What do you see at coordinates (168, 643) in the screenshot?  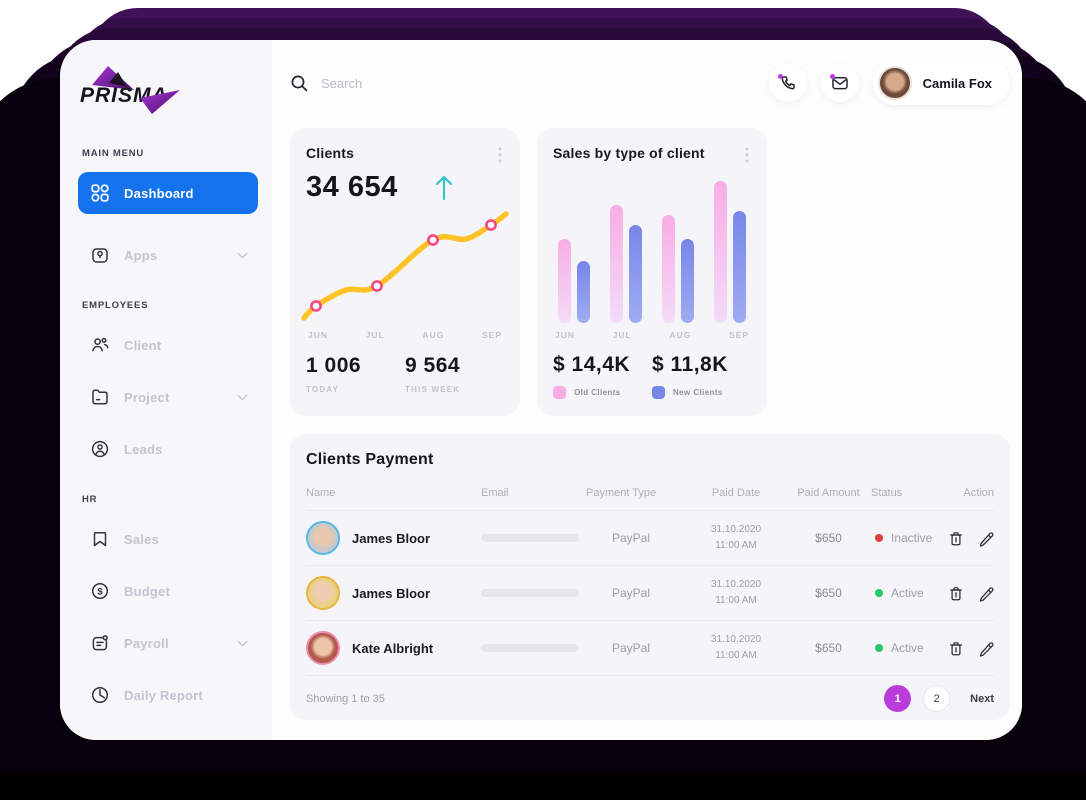 I see `sidebar-item-payroll: Payroll` at bounding box center [168, 643].